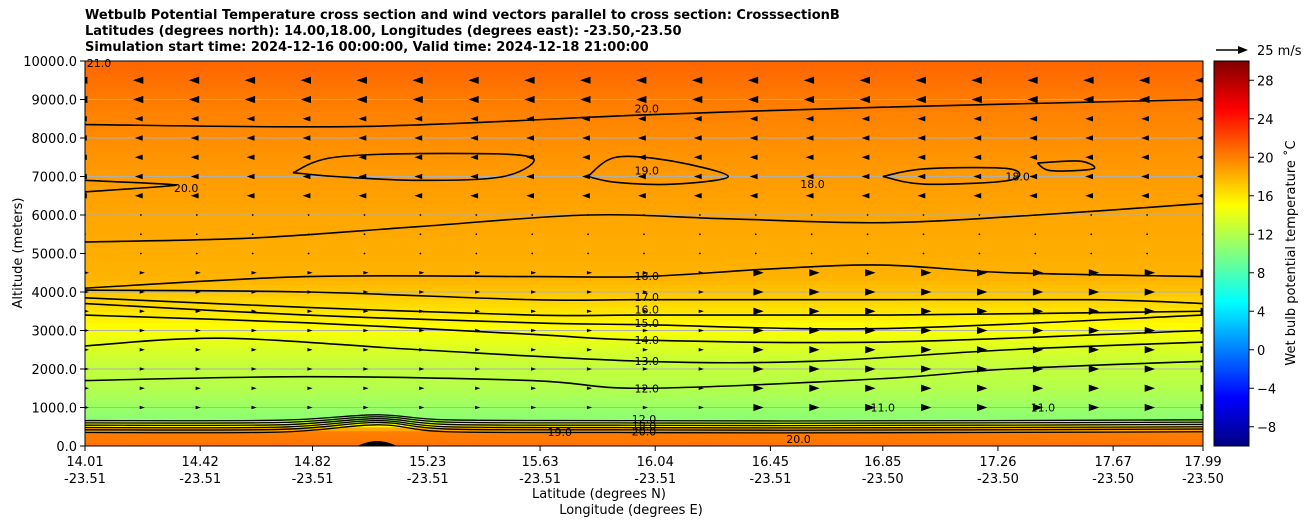 The image size is (1311, 526). I want to click on x-tick-label-lon: -23.50, so click(883, 479).